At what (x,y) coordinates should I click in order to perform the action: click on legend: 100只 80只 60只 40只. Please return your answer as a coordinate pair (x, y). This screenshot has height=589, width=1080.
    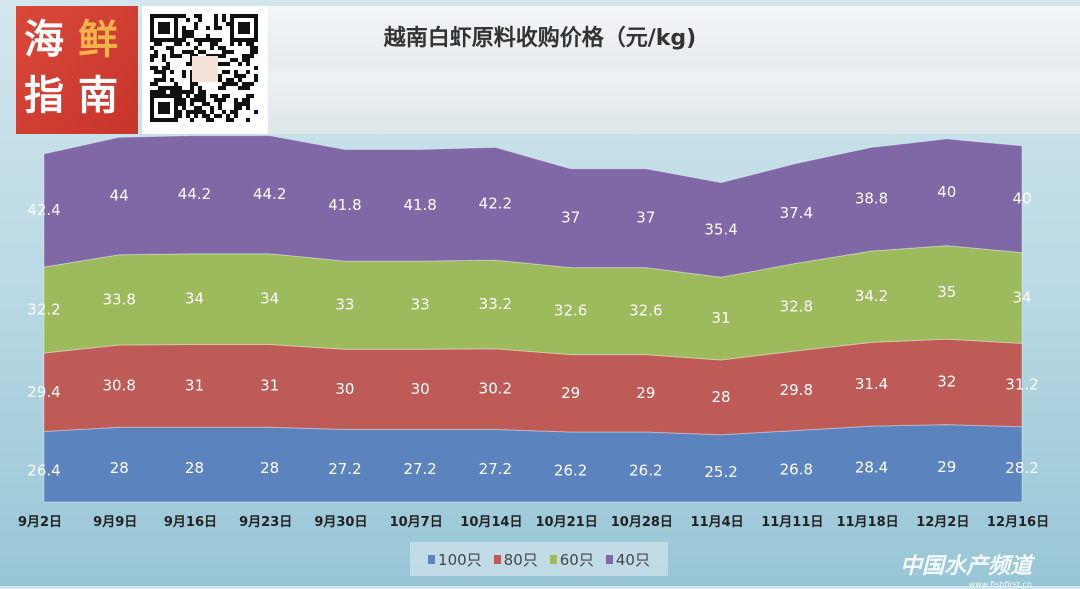
    Looking at the image, I should click on (539, 559).